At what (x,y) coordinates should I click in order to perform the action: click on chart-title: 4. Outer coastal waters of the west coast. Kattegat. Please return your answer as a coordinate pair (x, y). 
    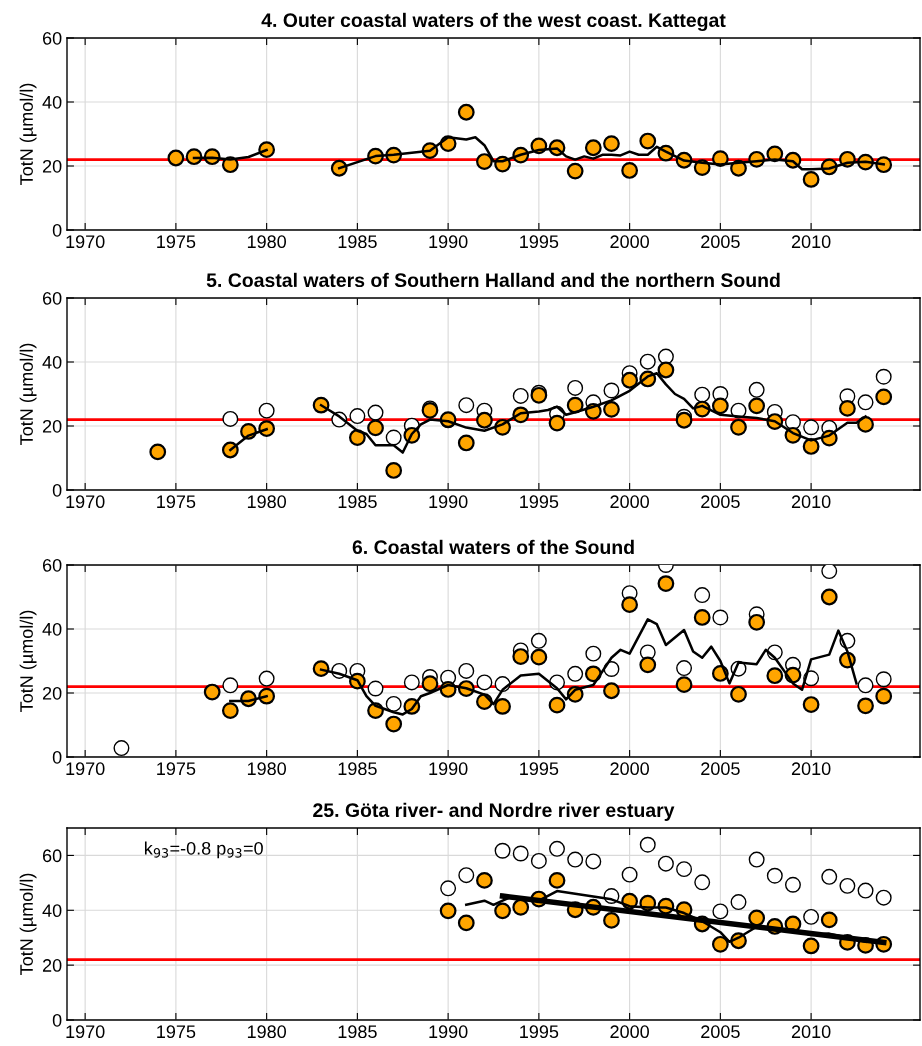
    Looking at the image, I should click on (493, 22).